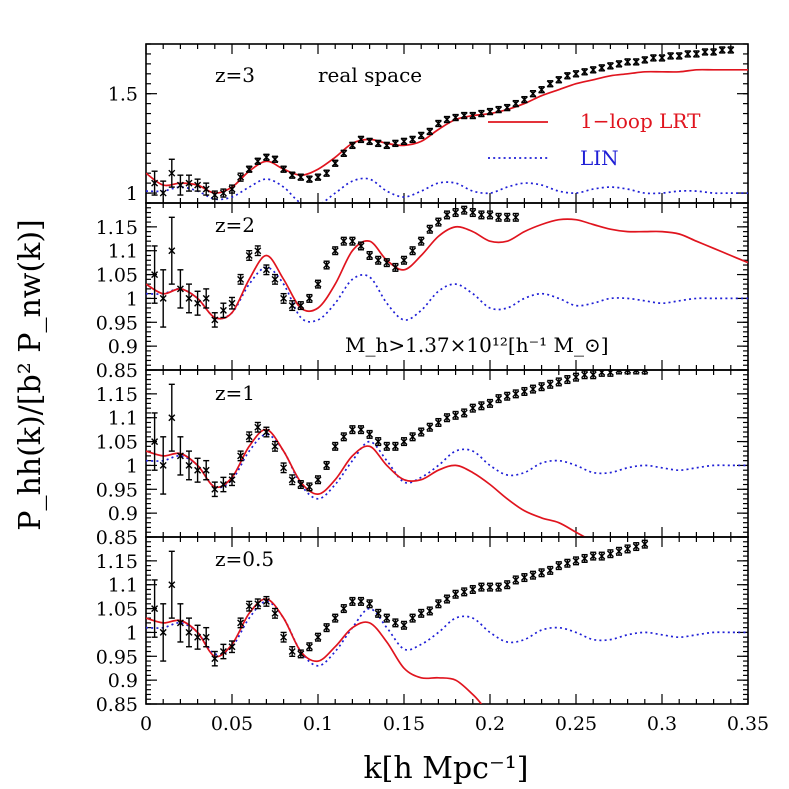  What do you see at coordinates (235, 225) in the screenshot?
I see `panel-label-z2: z=2` at bounding box center [235, 225].